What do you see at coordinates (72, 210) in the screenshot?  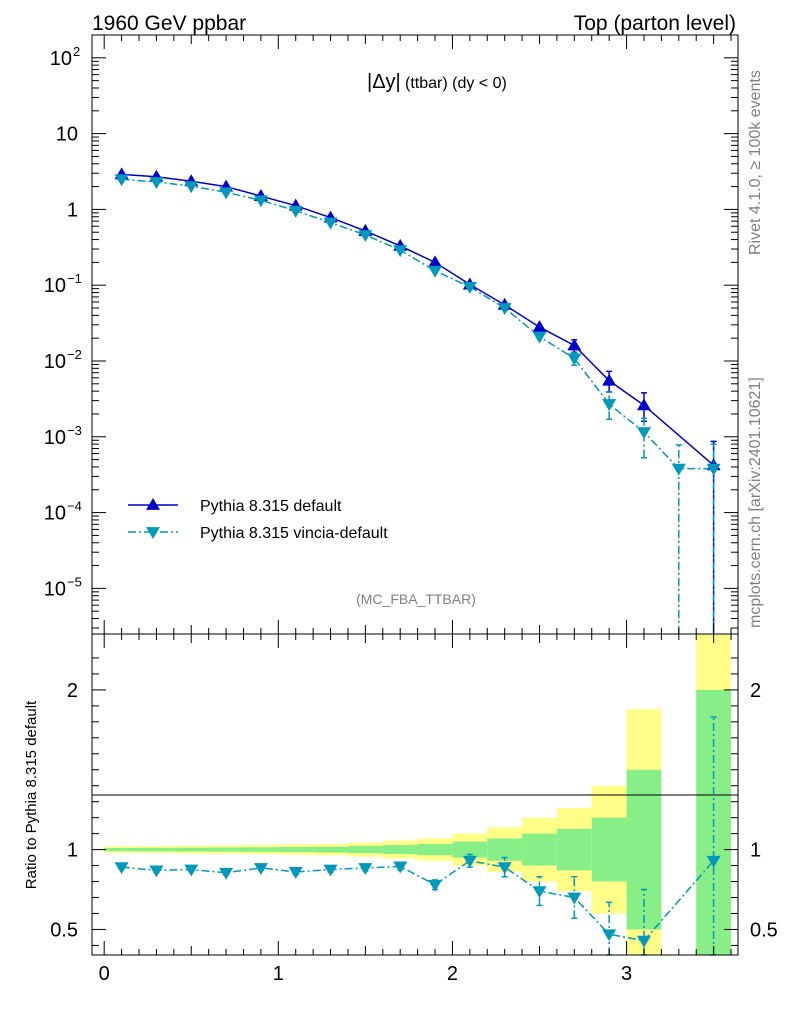 I see `y-tick-label: 1` at bounding box center [72, 210].